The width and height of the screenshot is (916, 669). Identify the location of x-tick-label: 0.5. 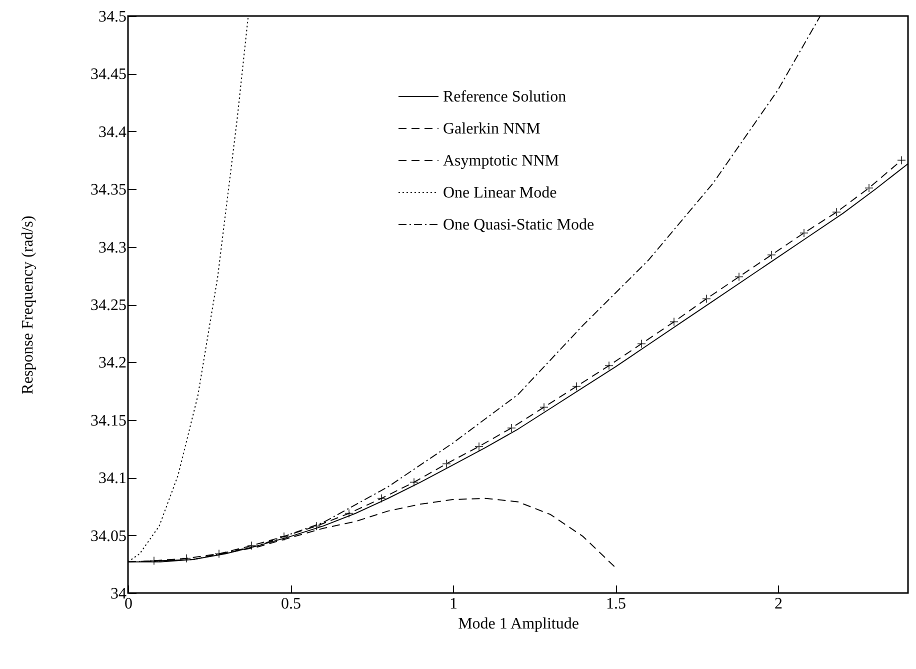
(291, 604).